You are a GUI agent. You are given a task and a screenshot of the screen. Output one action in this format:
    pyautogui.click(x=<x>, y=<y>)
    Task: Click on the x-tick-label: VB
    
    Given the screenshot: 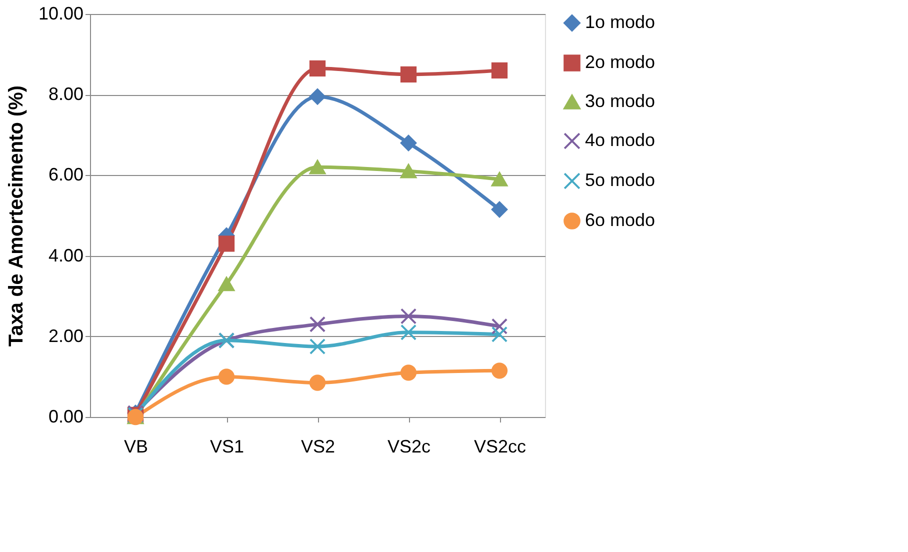 What is the action you would take?
    pyautogui.click(x=136, y=446)
    